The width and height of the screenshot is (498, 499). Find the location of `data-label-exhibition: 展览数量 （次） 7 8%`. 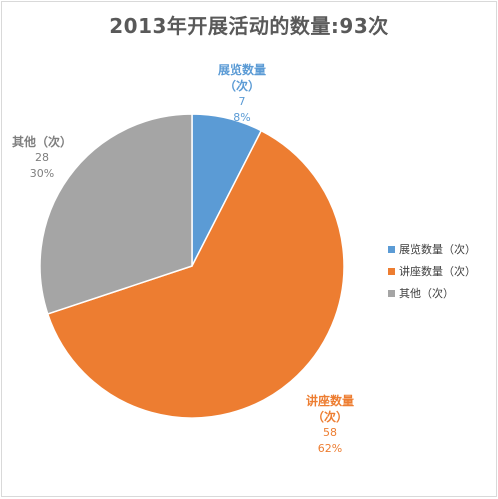

data-label-exhibition: 展览数量 （次） 7 8% is located at coordinates (242, 94).